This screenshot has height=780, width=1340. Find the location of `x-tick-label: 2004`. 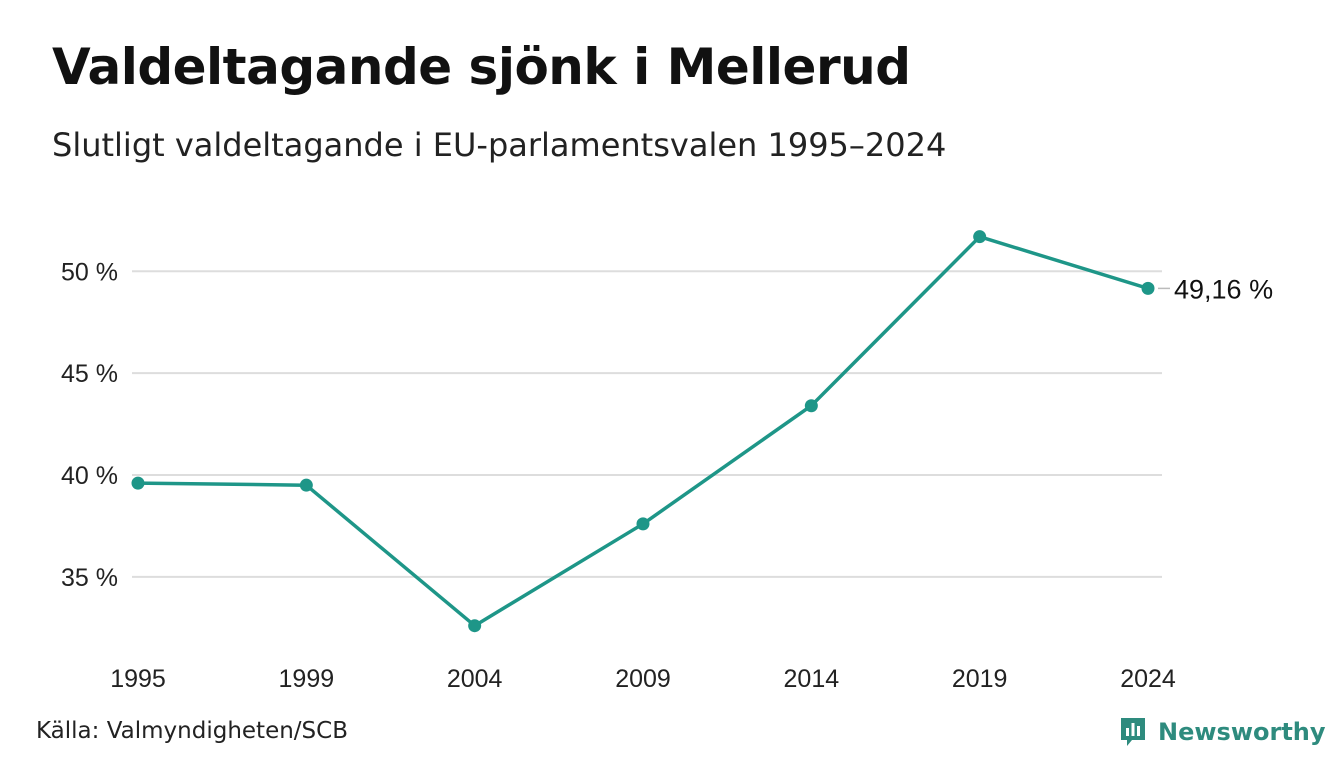

x-tick-label: 2004 is located at coordinates (475, 679).